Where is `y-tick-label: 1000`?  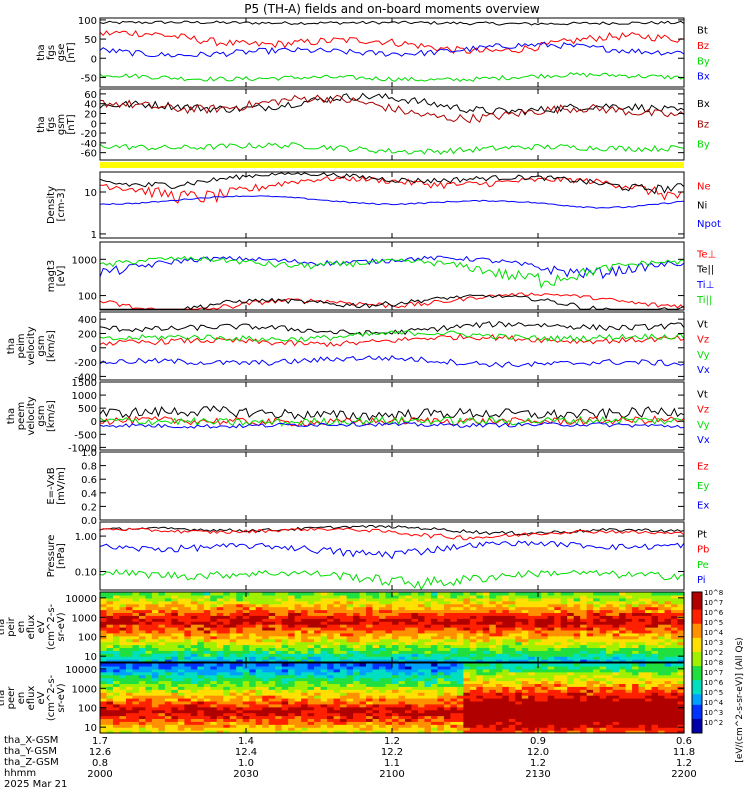 y-tick-label: 1000 is located at coordinates (84, 618).